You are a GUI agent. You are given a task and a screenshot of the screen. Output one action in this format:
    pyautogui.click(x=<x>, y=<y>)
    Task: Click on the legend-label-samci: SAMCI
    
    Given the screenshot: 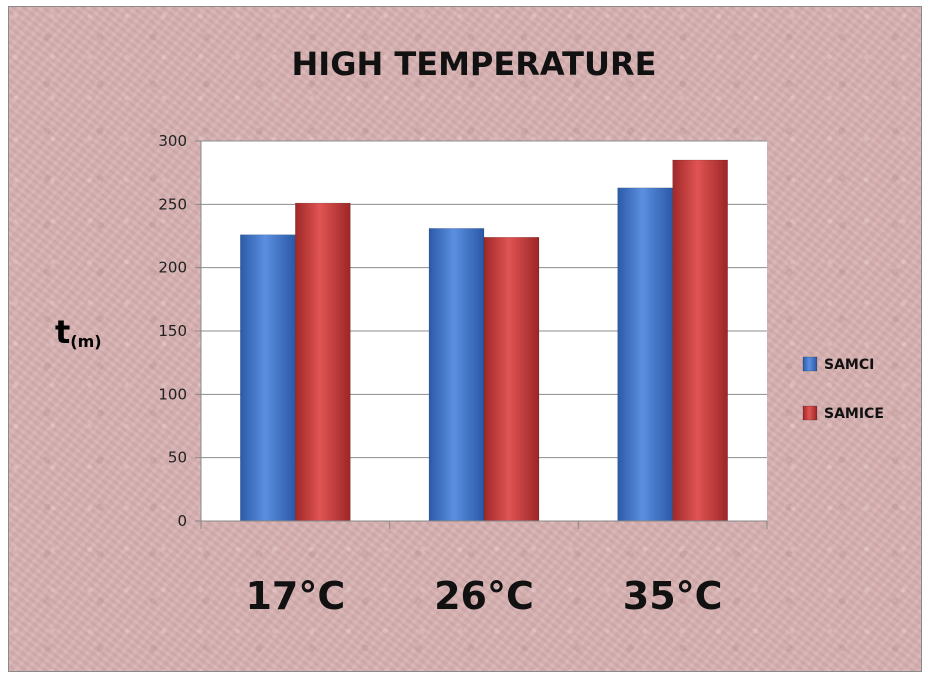 What is the action you would take?
    pyautogui.click(x=849, y=365)
    